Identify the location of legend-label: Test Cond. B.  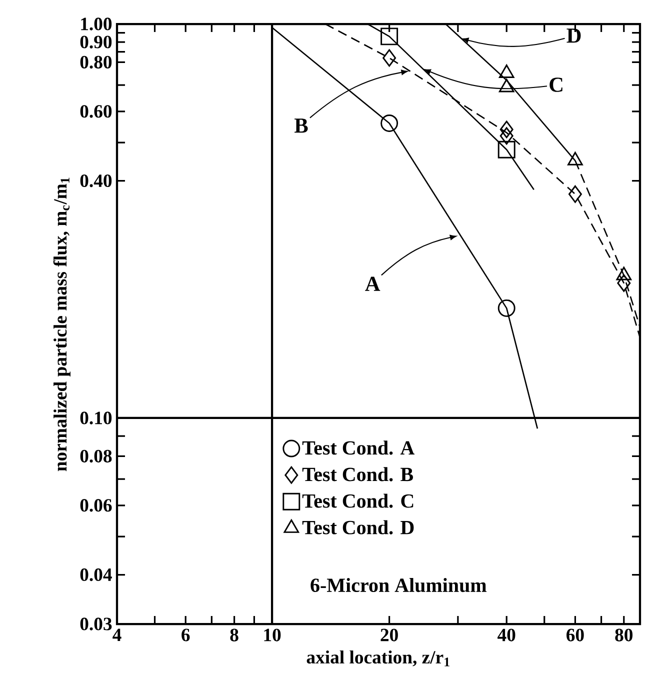
(357, 474).